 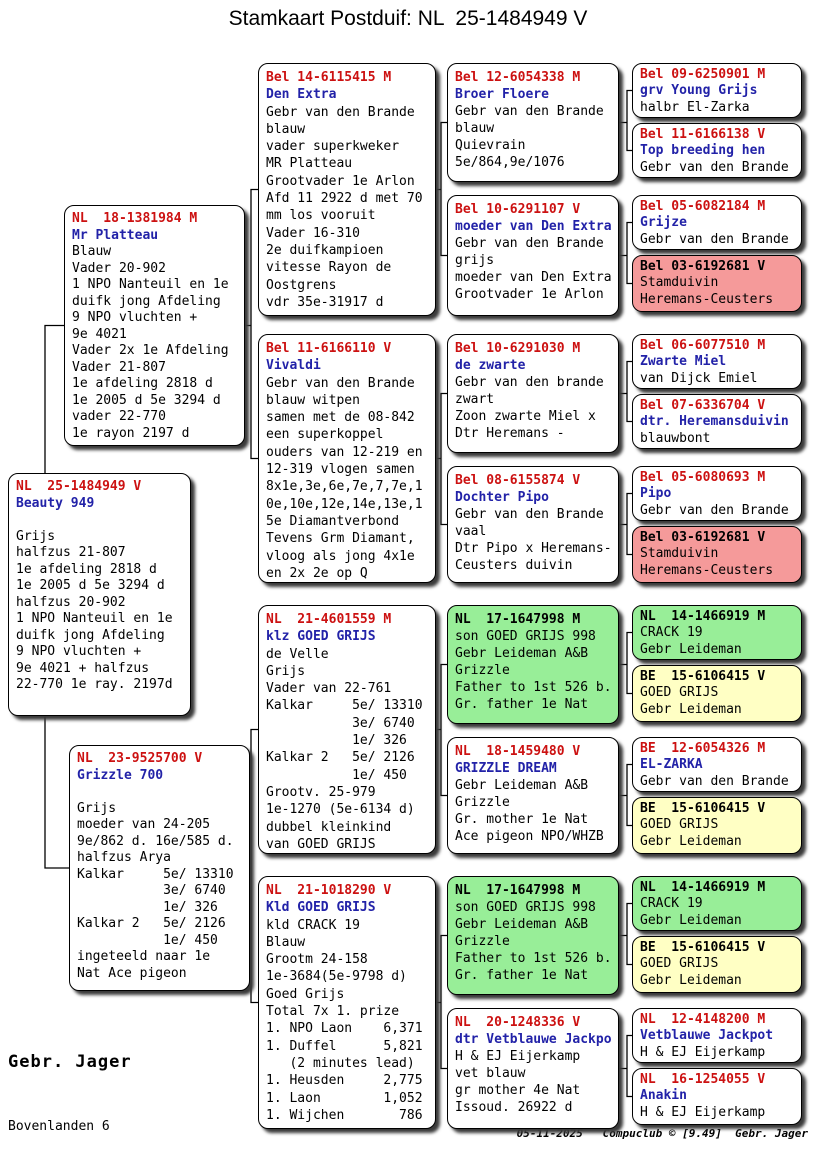 What do you see at coordinates (525, 907) in the screenshot?
I see `pigeon-name: son GOED GRIJS 998` at bounding box center [525, 907].